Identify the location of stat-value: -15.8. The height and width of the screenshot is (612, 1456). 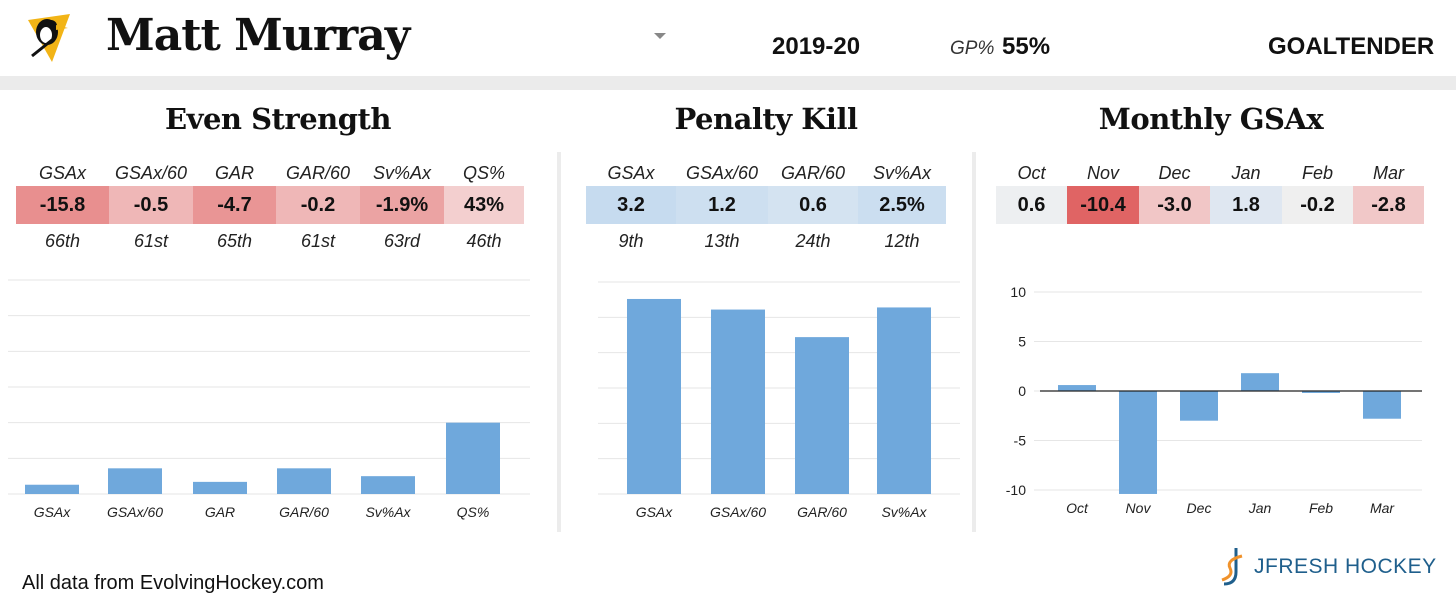
(62, 205).